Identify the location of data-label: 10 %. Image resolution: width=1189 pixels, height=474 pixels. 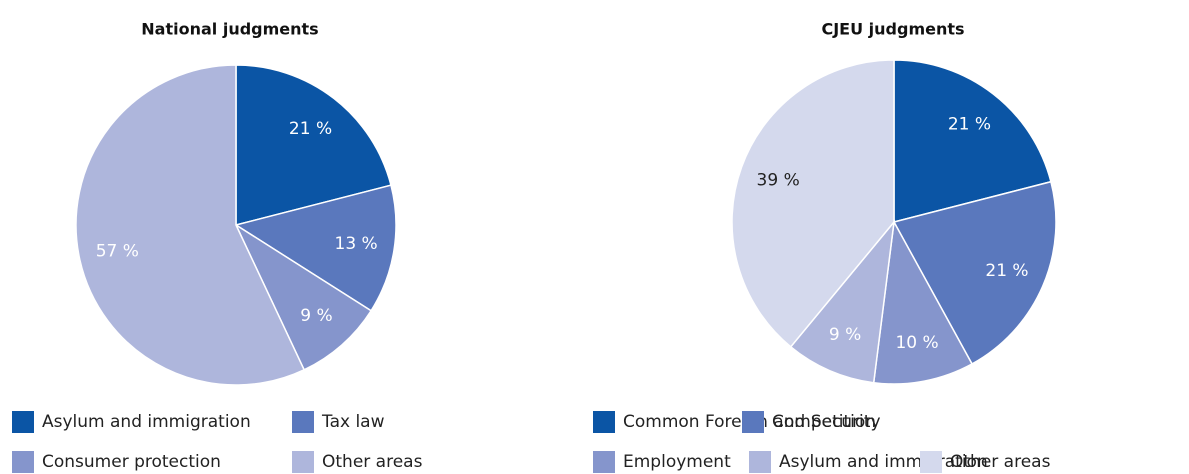
(916, 343).